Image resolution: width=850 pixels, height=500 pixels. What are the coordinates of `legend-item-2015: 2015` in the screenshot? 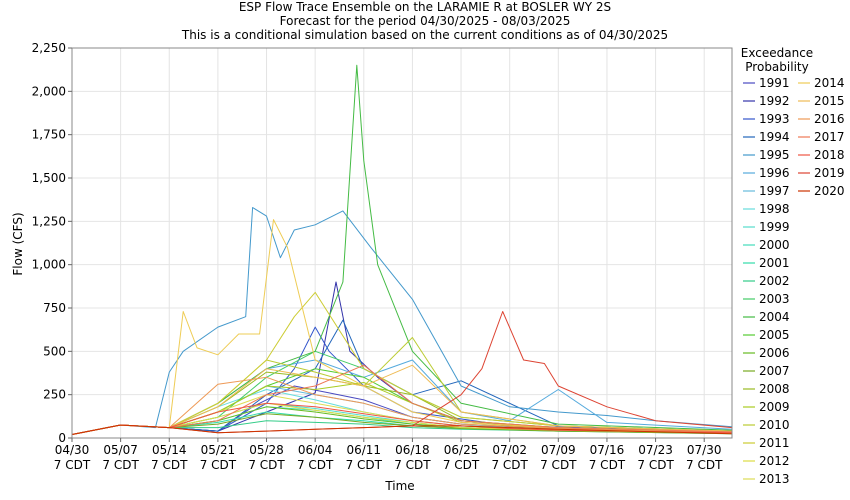 It's located at (829, 101).